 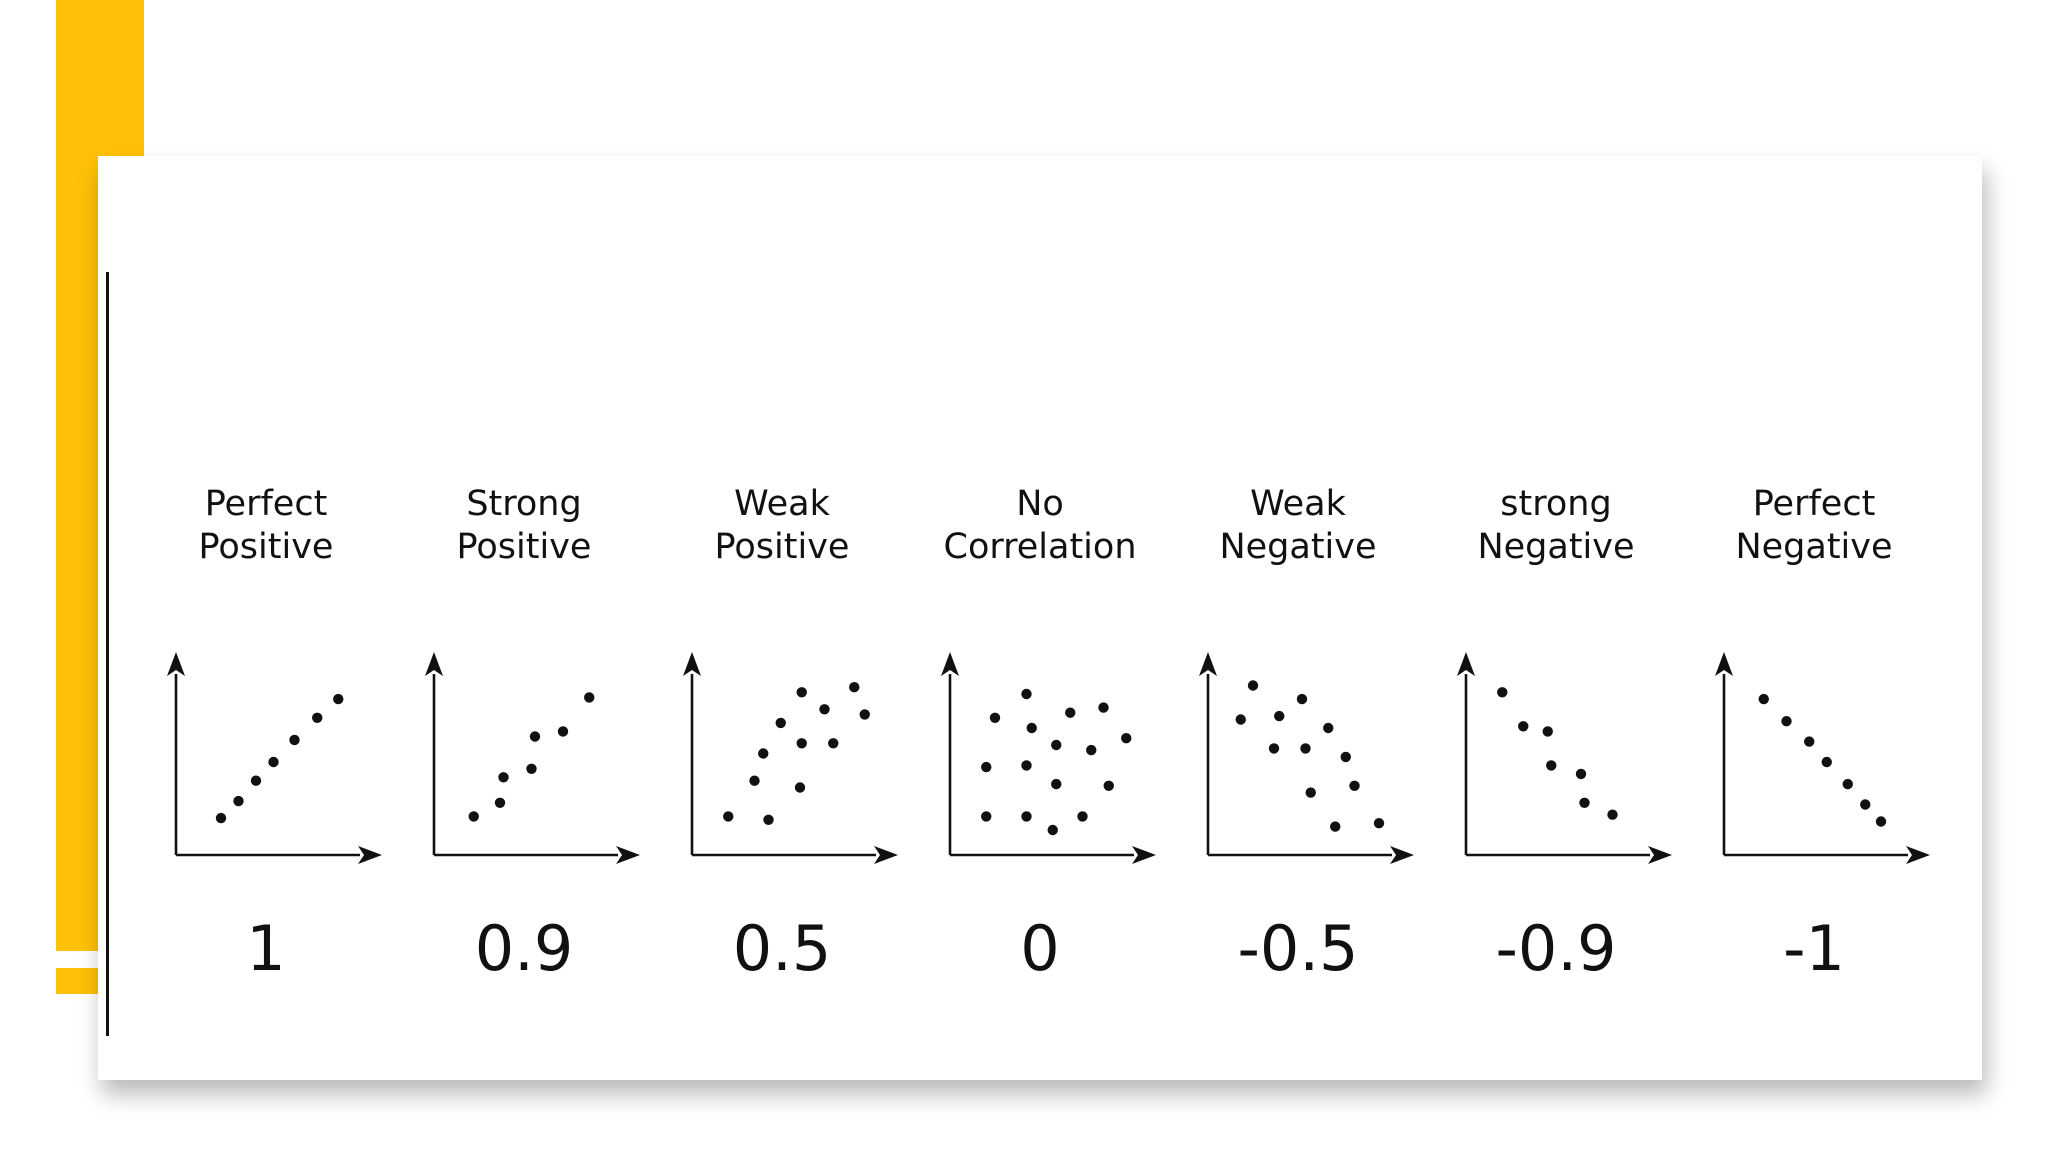 What do you see at coordinates (107, 654) in the screenshot?
I see `card-left-rule` at bounding box center [107, 654].